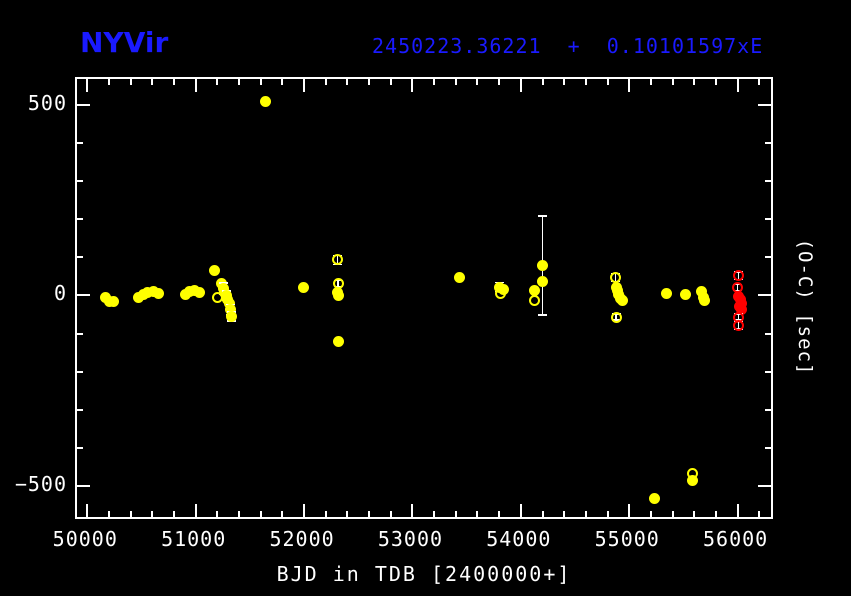 This screenshot has width=851, height=596. Describe the element at coordinates (424, 574) in the screenshot. I see `x-axis-title: BJD in TDB [2400000+]` at that location.